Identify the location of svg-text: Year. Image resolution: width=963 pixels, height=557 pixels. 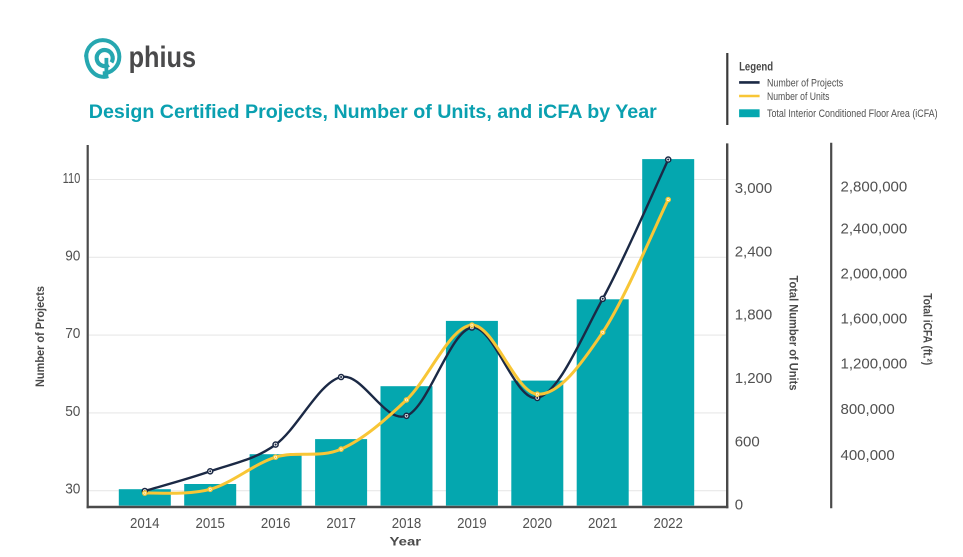
(406, 542).